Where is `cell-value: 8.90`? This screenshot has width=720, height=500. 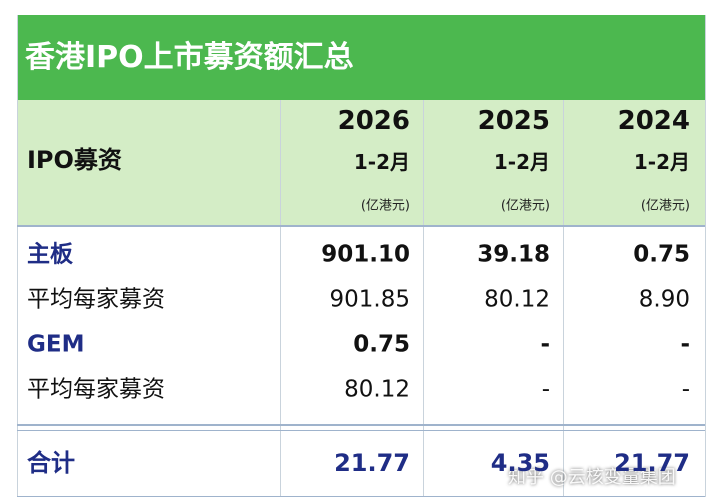 cell-value: 8.90 is located at coordinates (664, 299).